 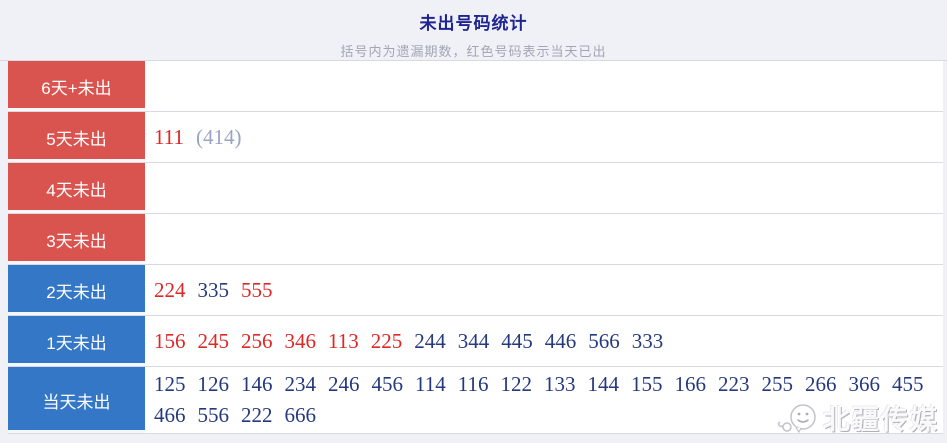 I want to click on number-cell: 333, so click(x=647, y=340).